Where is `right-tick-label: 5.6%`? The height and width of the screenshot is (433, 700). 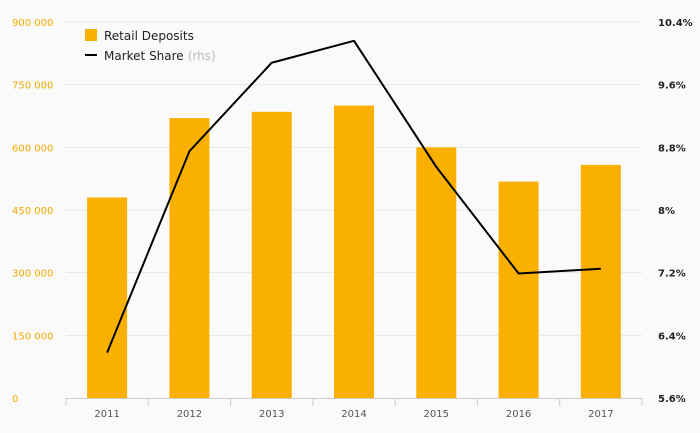
right-tick-label: 5.6% is located at coordinates (672, 399).